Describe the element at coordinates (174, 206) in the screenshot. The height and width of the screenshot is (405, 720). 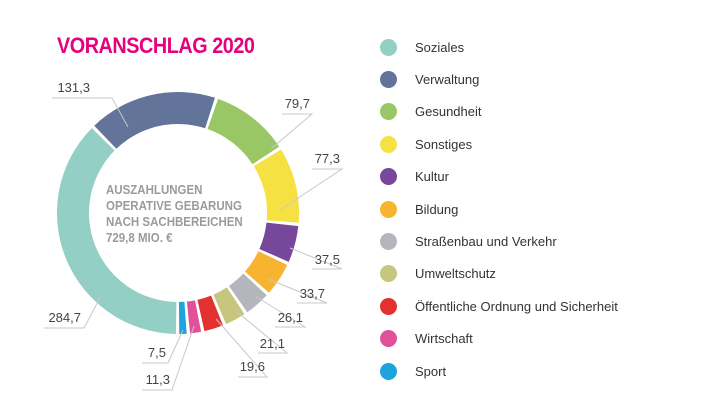
I see `center-line-2: OPERATIVE GEBARUNG` at that location.